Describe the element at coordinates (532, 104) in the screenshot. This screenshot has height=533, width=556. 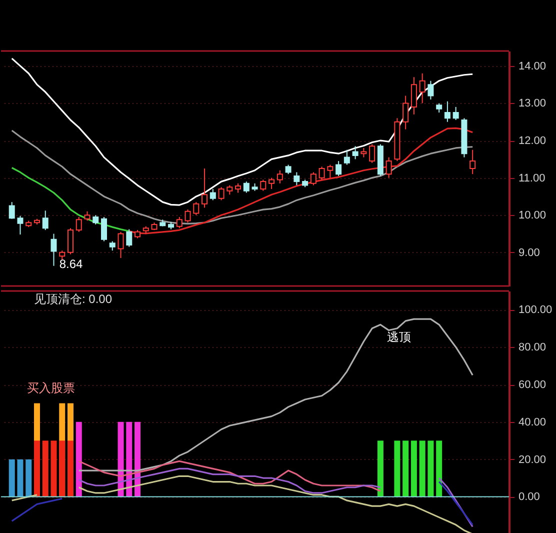
I see `y-tick-label: 13.00` at that location.